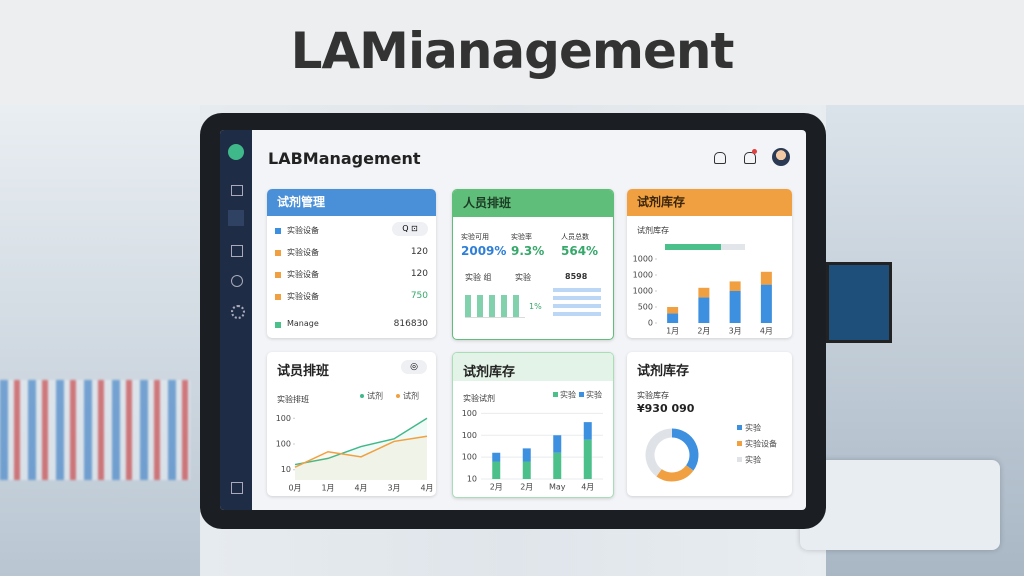  I want to click on nav-logout, so click(237, 488).